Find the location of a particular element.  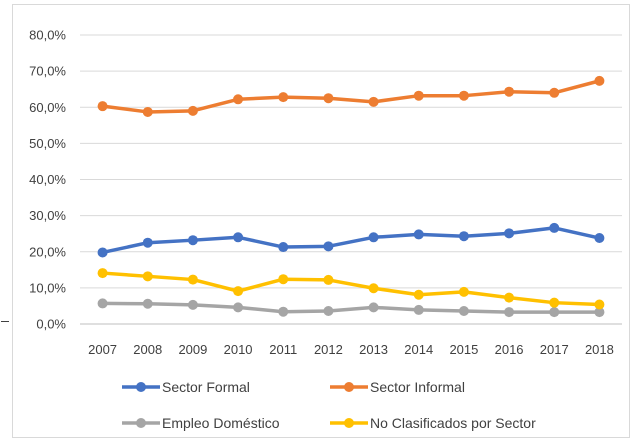

legend-item: No Clasificados por Sector is located at coordinates (433, 423).